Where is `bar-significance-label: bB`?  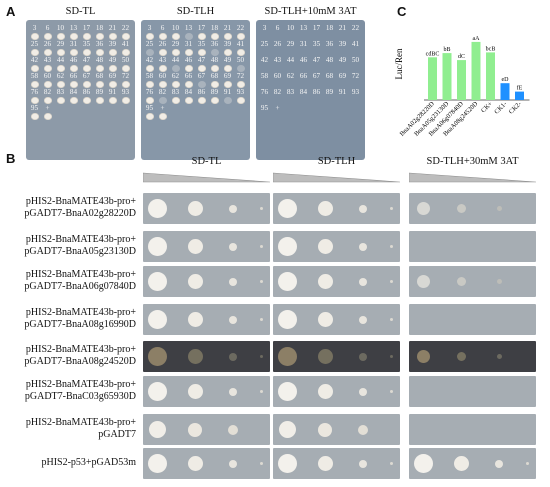
bar-significance-label: bB is located at coordinates (446, 50).